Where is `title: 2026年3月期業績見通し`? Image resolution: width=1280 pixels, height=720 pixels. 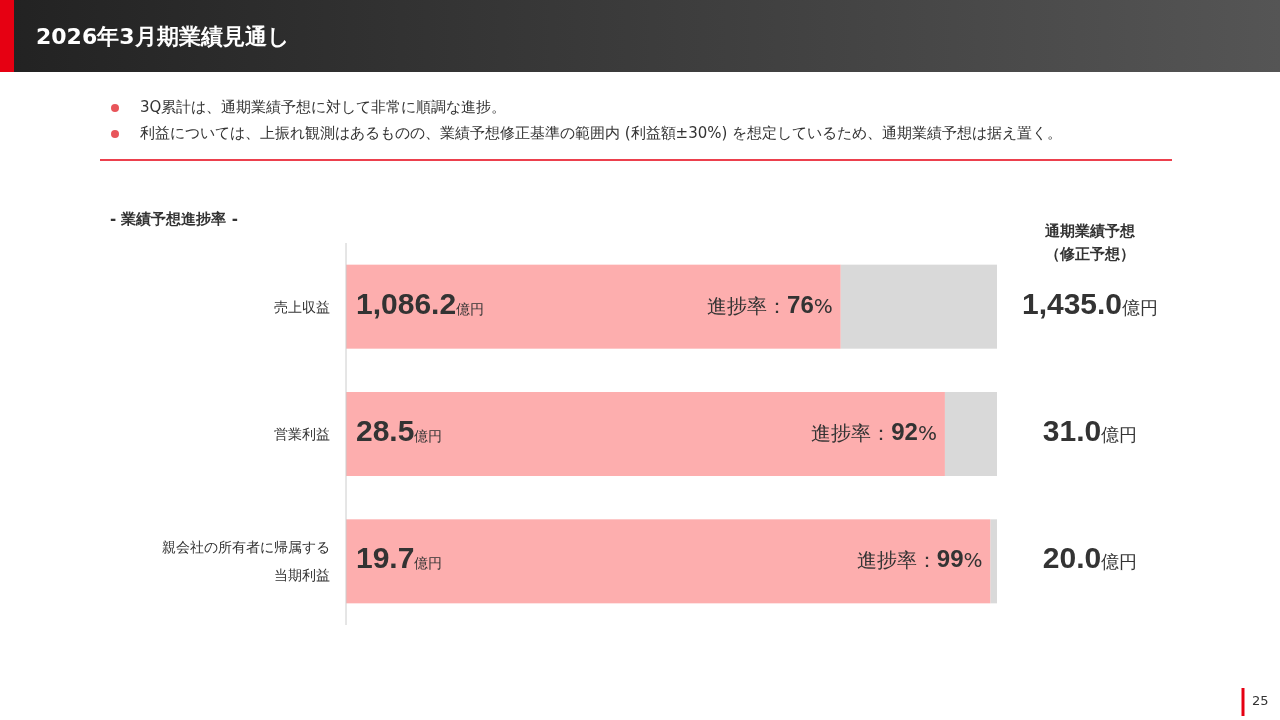
title: 2026年3月期業績見通し is located at coordinates (163, 37).